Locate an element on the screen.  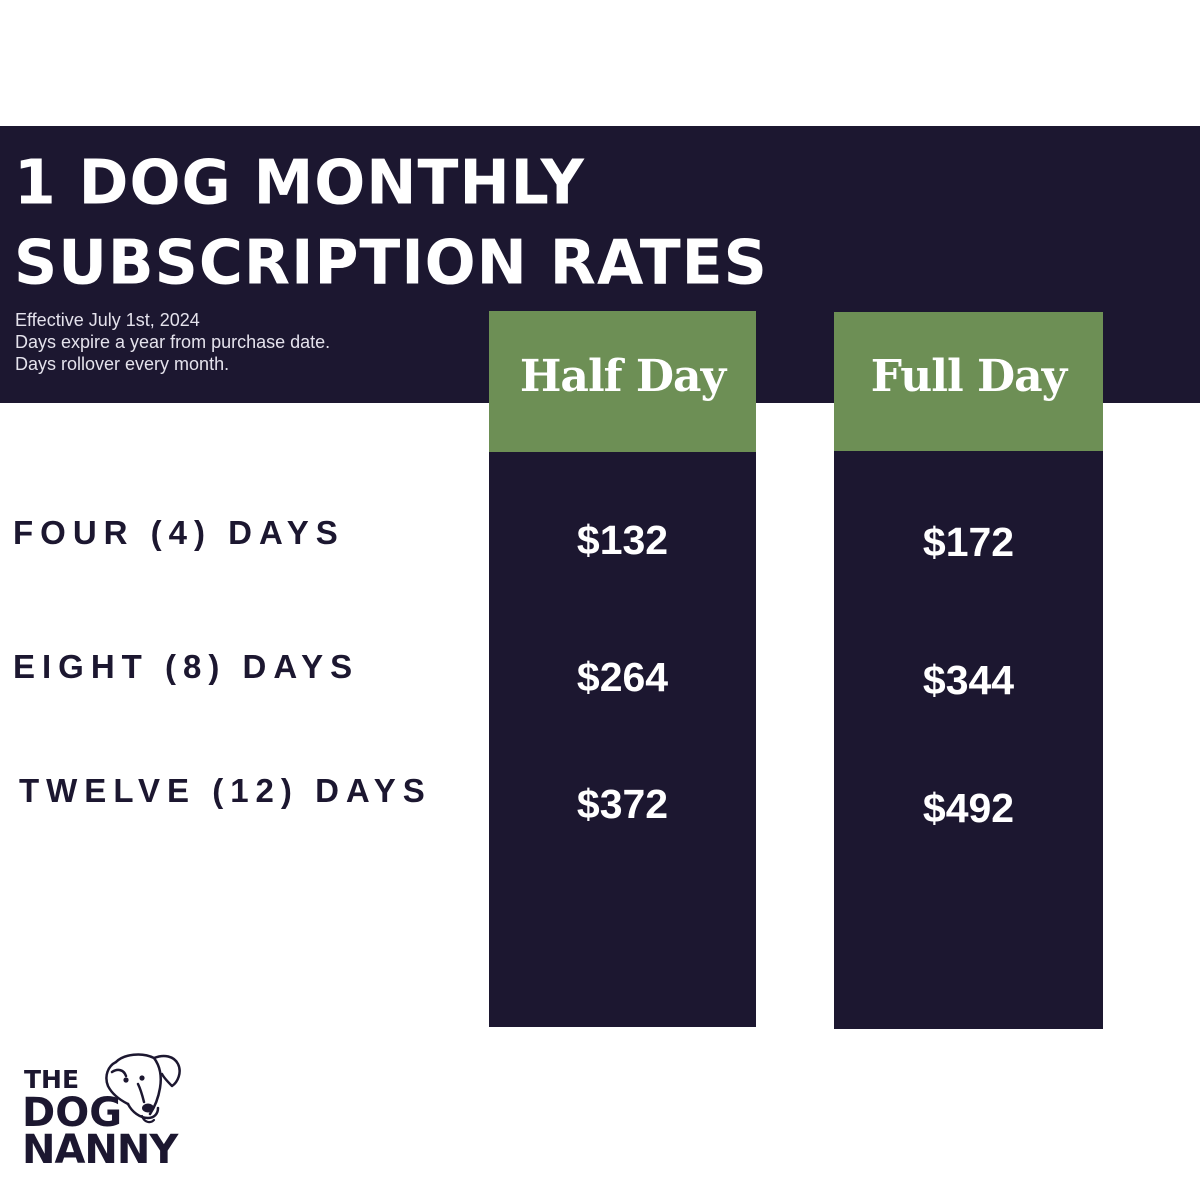
rollover-note: Days rollover every month. is located at coordinates (122, 364).